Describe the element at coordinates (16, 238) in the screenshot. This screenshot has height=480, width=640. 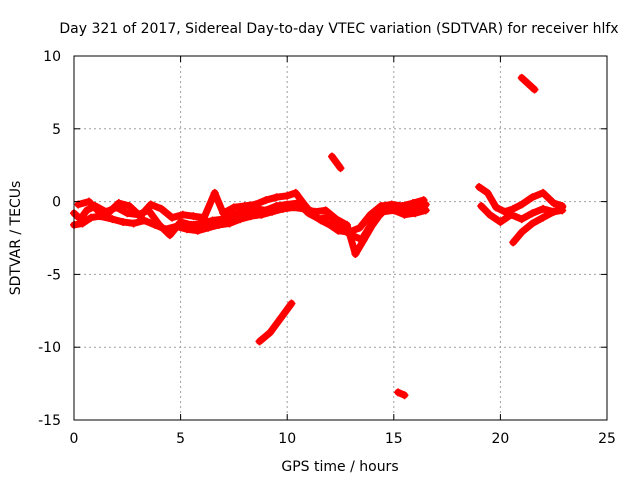
I see `y-axis-label: SDTVAR / TECUs` at that location.